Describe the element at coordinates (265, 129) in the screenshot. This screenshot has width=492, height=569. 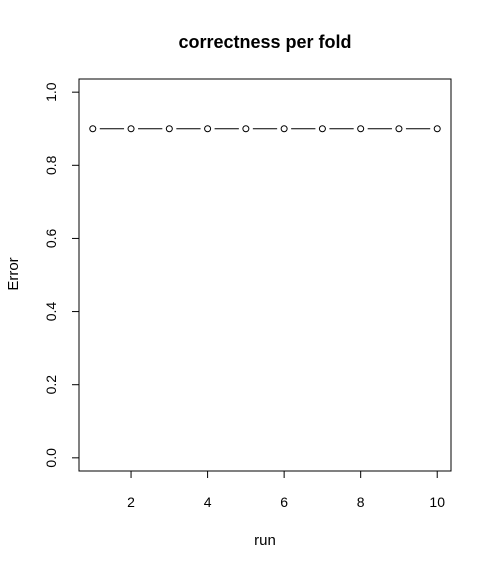
I see `series-layer` at that location.